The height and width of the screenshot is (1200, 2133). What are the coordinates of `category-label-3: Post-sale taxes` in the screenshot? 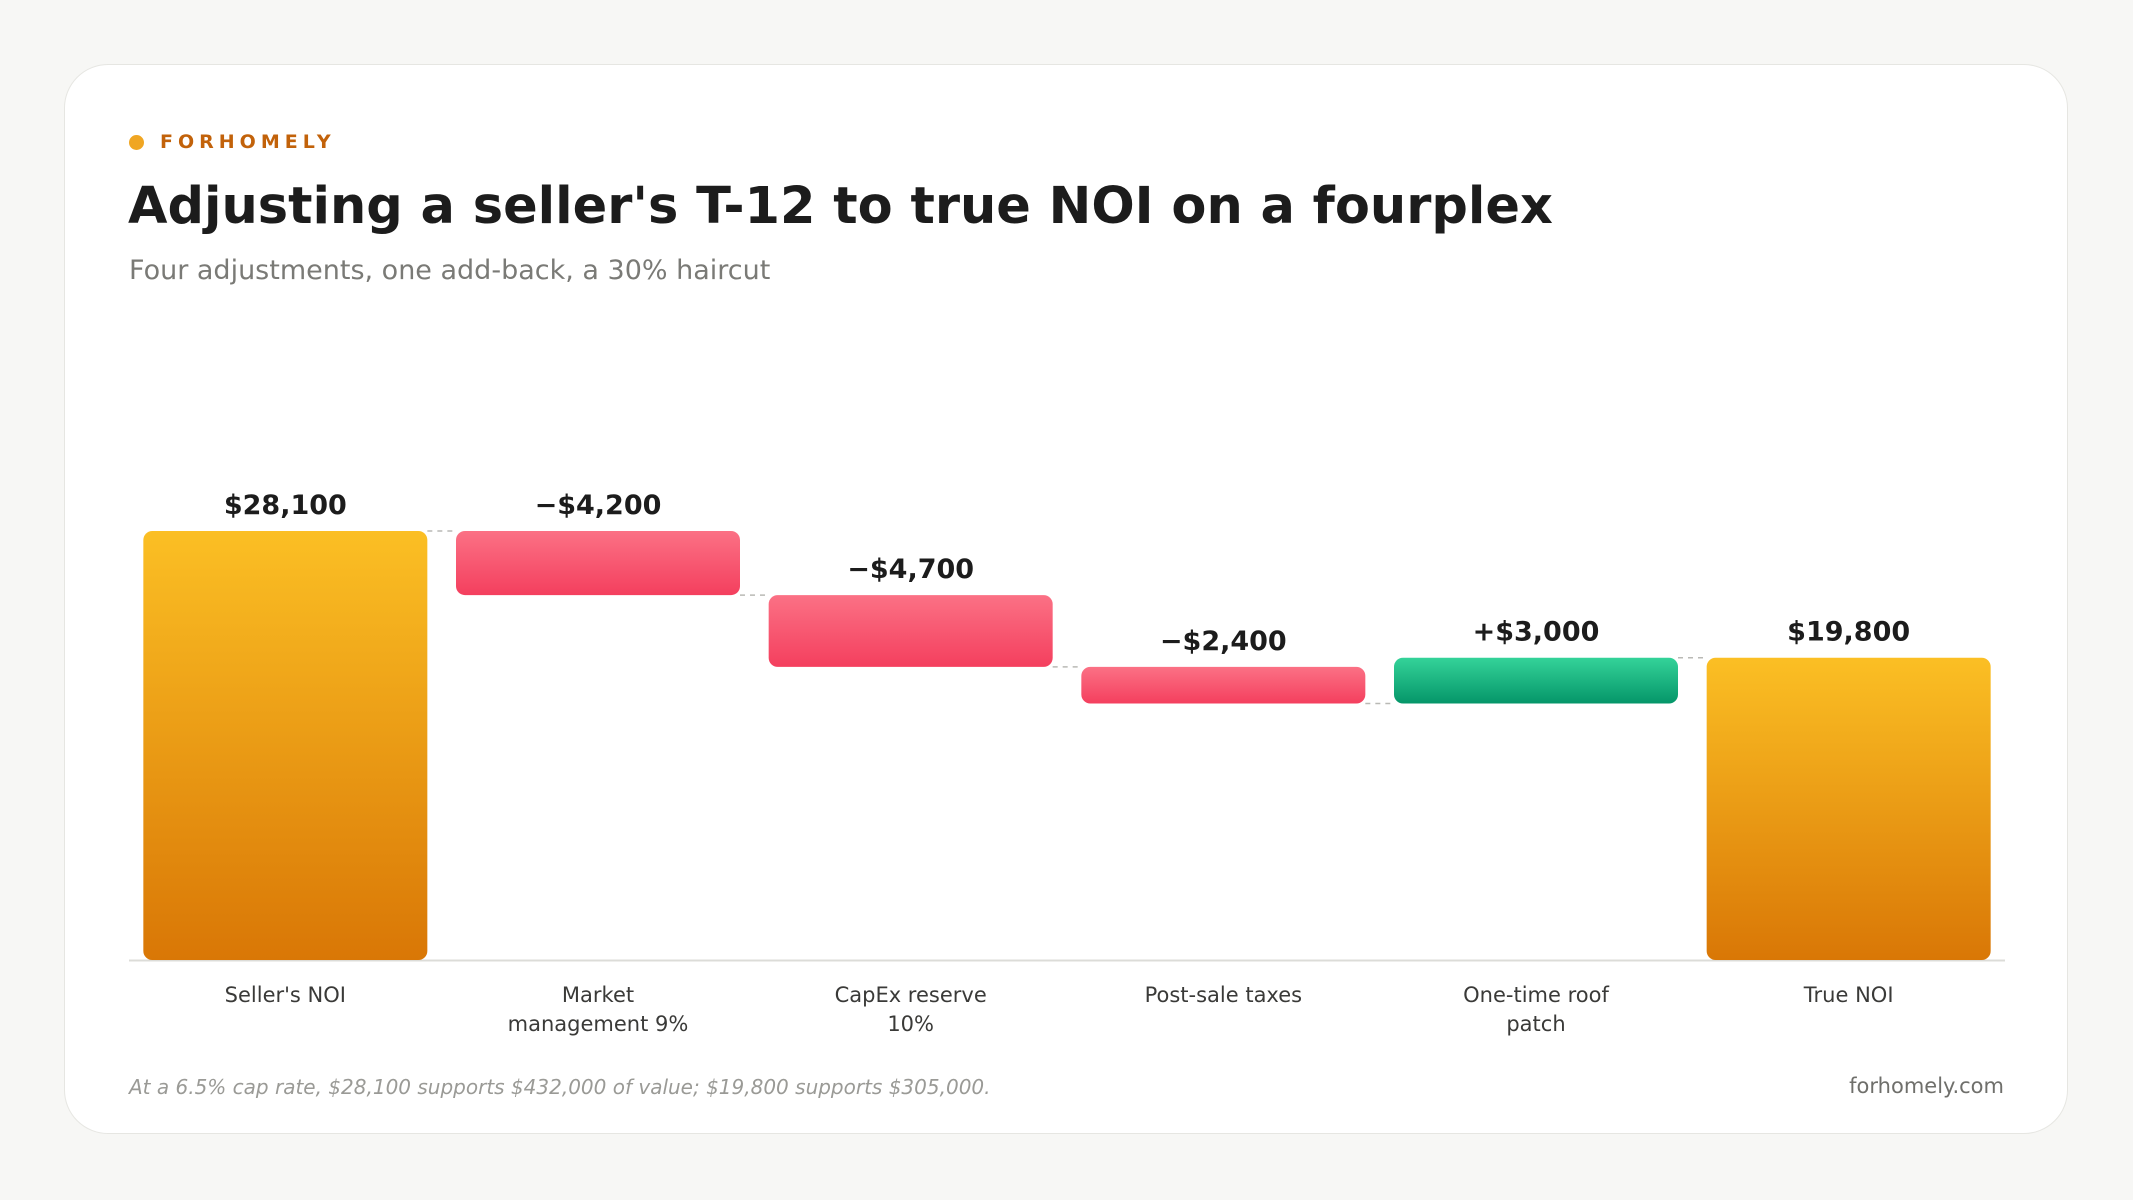 It's located at (1224, 995).